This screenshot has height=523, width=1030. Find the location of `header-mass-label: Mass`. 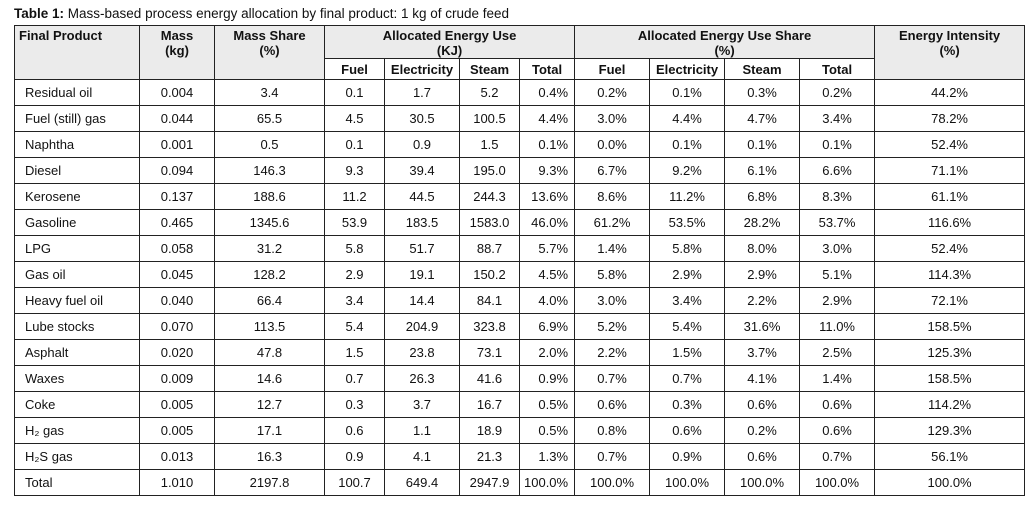

header-mass-label: Mass is located at coordinates (177, 35).